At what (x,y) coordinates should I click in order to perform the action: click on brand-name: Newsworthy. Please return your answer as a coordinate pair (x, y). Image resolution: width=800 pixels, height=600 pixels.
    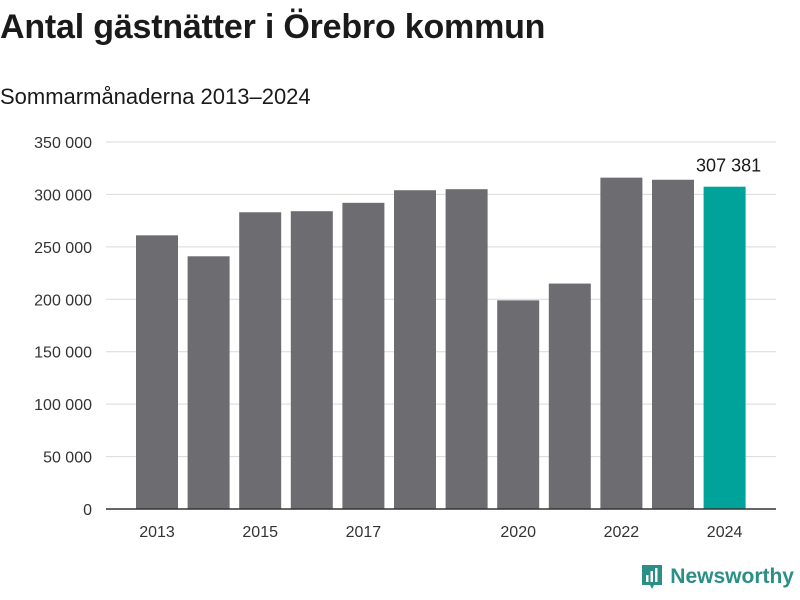
    Looking at the image, I should click on (732, 576).